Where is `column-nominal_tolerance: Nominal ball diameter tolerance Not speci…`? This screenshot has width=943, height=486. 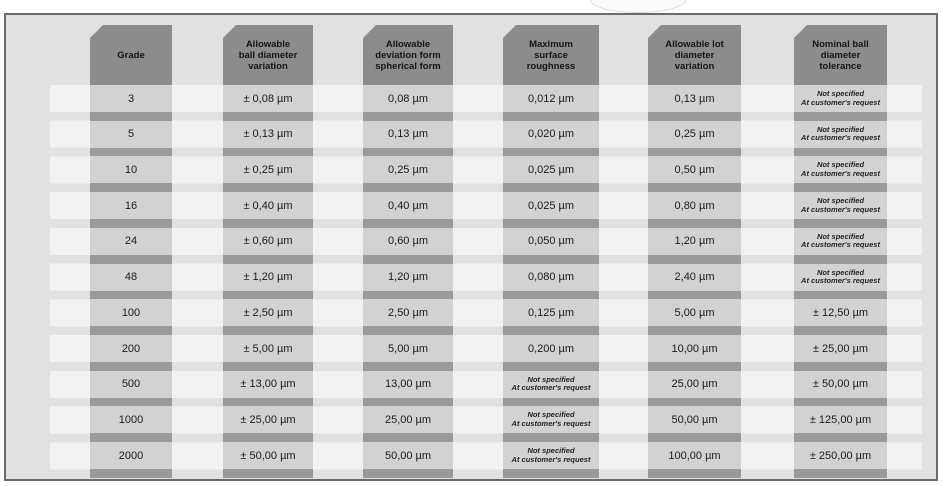 column-nominal_tolerance: Nominal ball diameter tolerance Not speci… is located at coordinates (840, 251).